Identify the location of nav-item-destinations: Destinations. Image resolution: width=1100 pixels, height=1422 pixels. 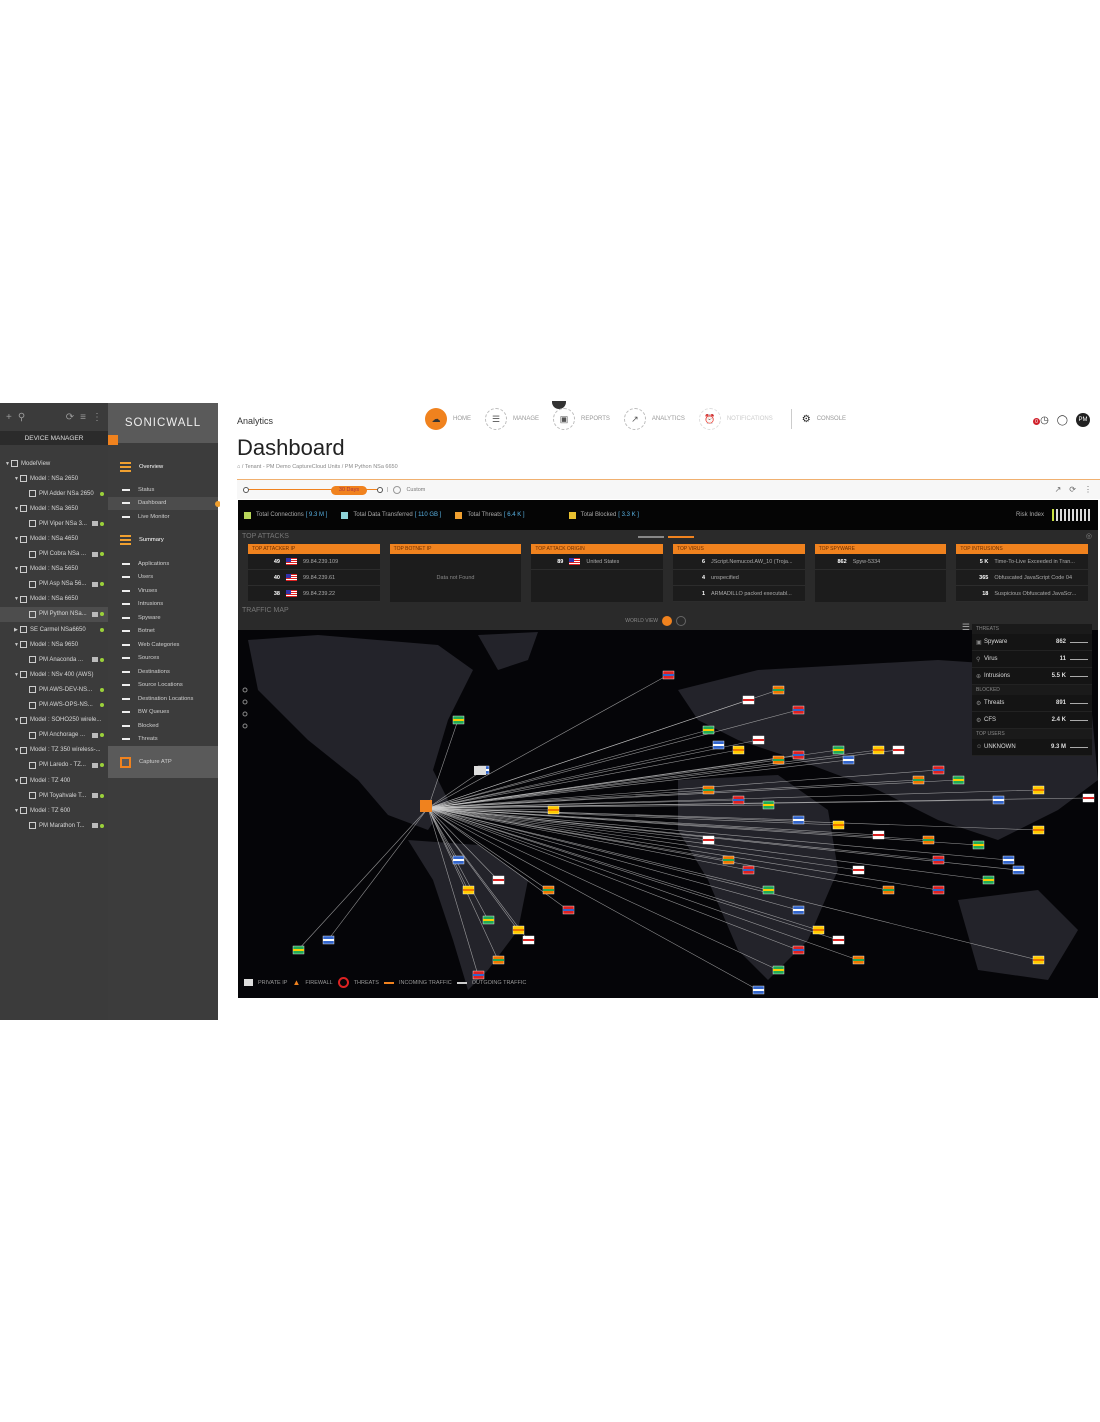
(163, 671).